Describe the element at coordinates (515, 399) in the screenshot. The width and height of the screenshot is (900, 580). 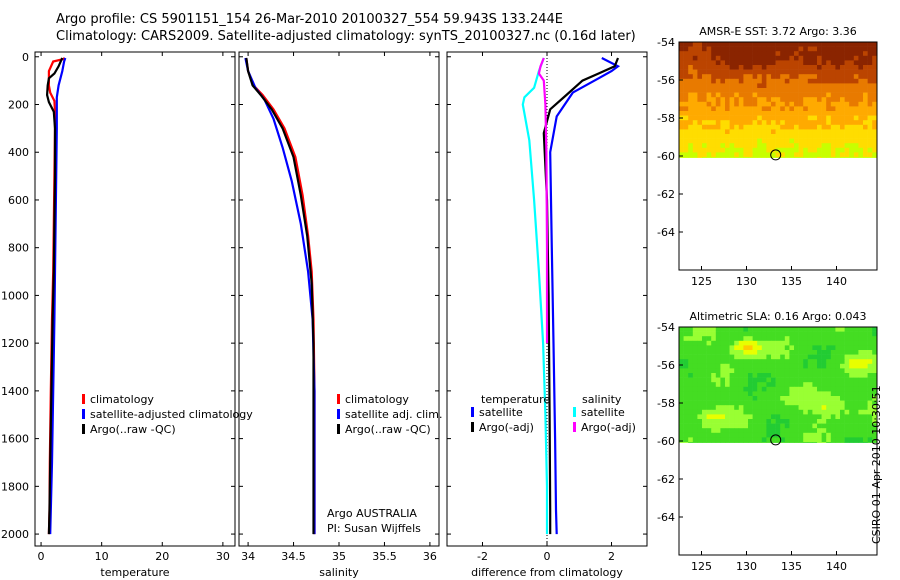
I see `difference-legend-temperature-header: temperature` at that location.